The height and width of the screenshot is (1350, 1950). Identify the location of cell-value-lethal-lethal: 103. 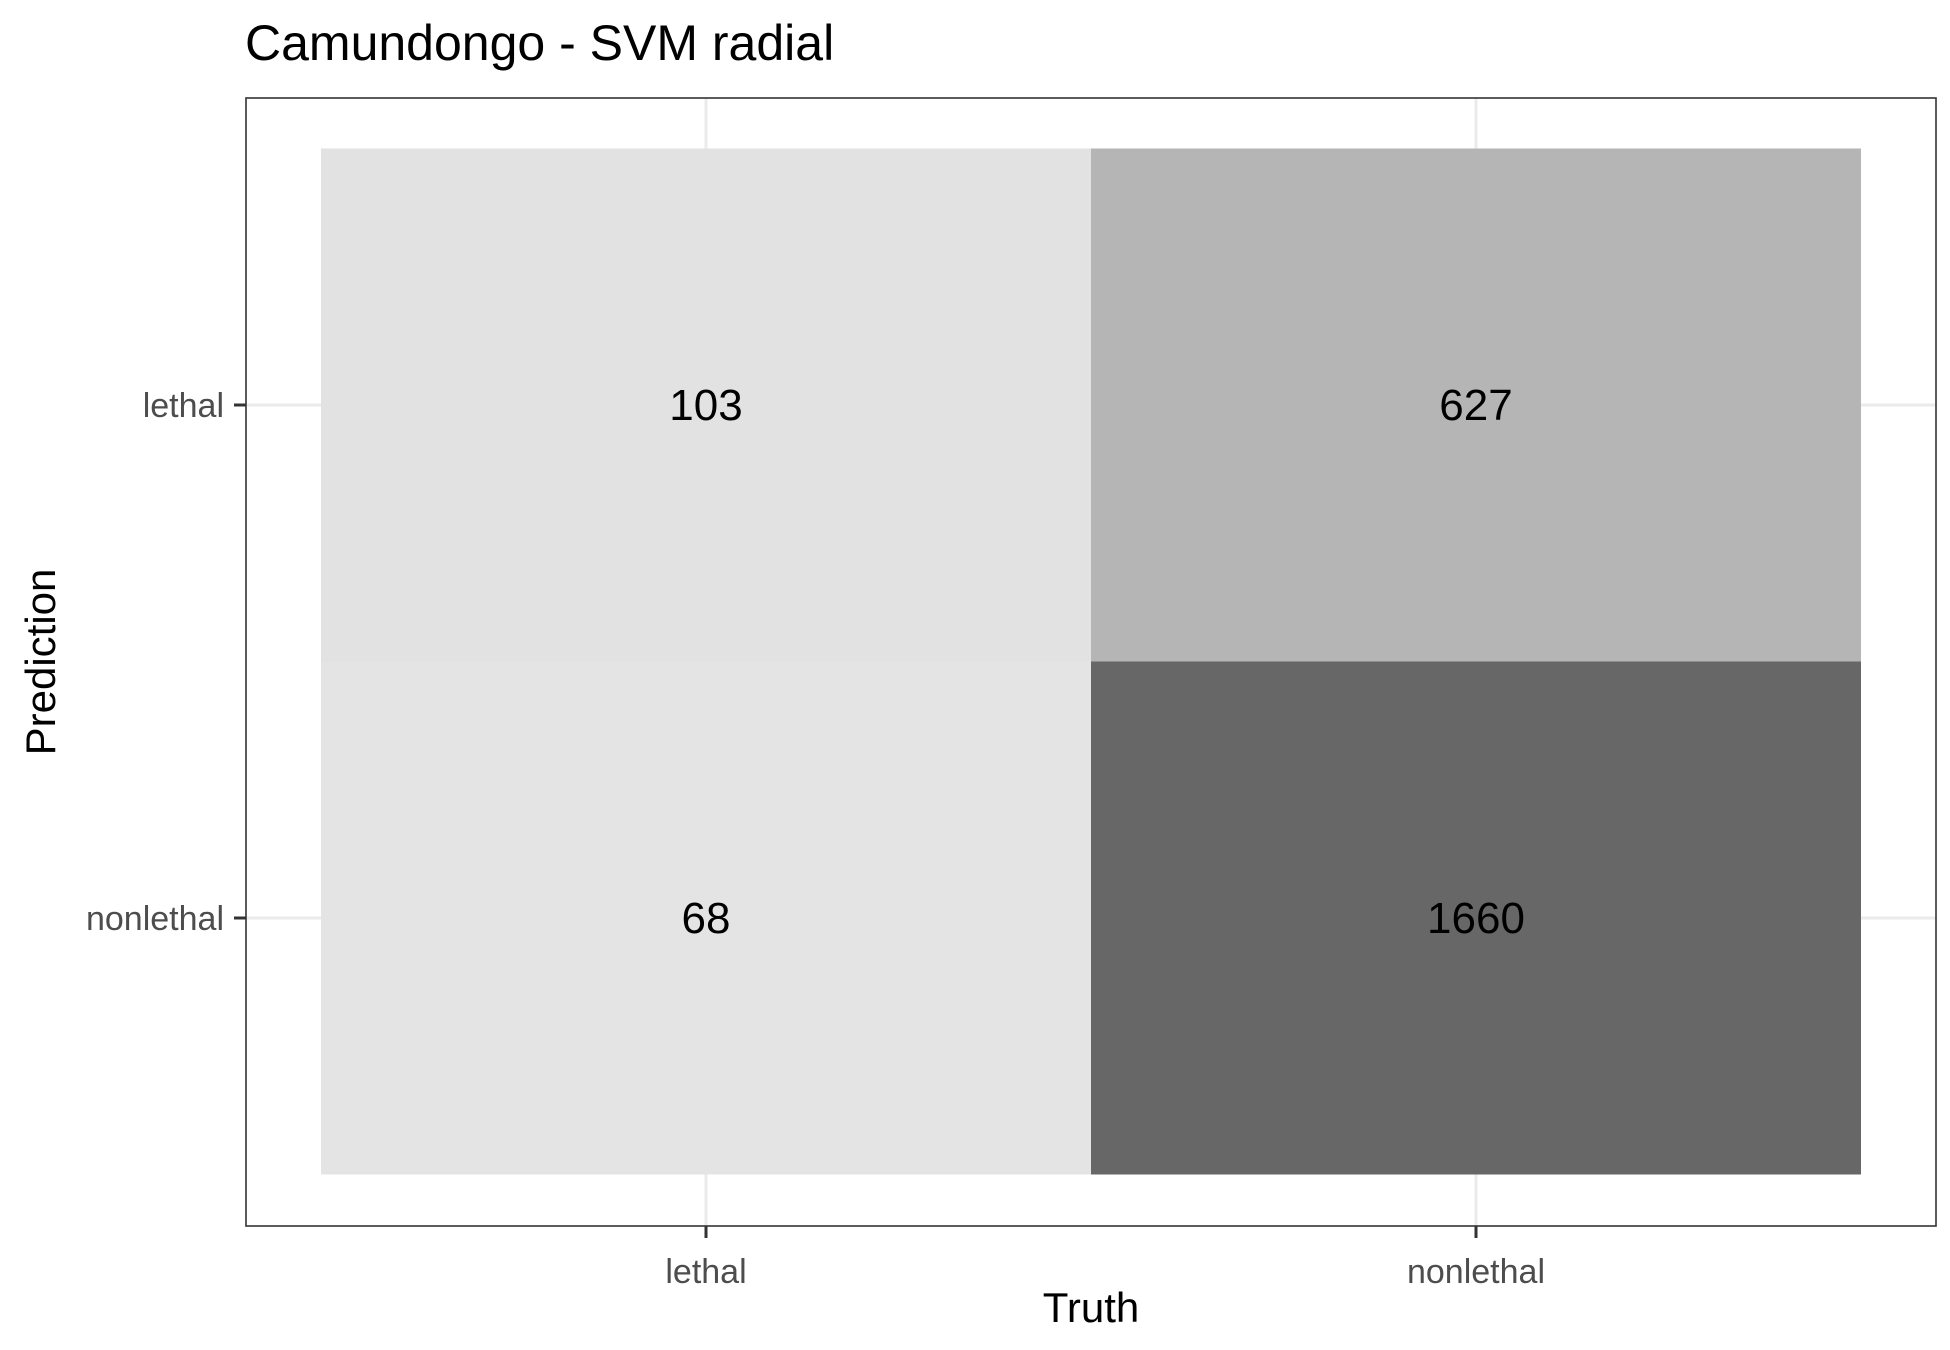
(705, 405).